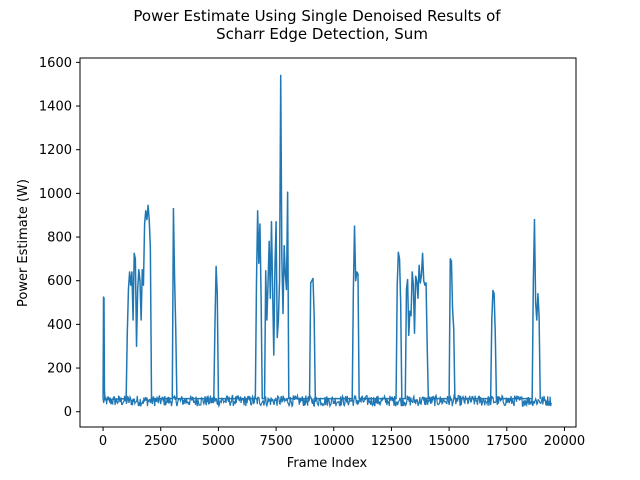 This screenshot has height=480, width=640. Describe the element at coordinates (276, 441) in the screenshot. I see `x-tick-label-3: 7500` at that location.